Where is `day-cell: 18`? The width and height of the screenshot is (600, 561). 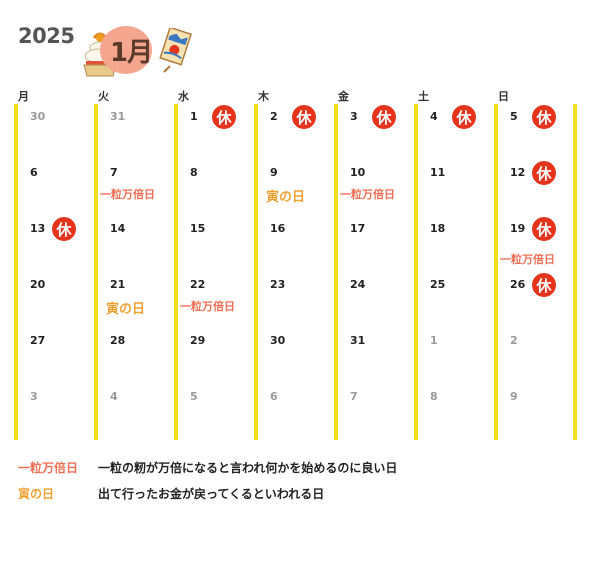
day-cell: 18 is located at coordinates (457, 244).